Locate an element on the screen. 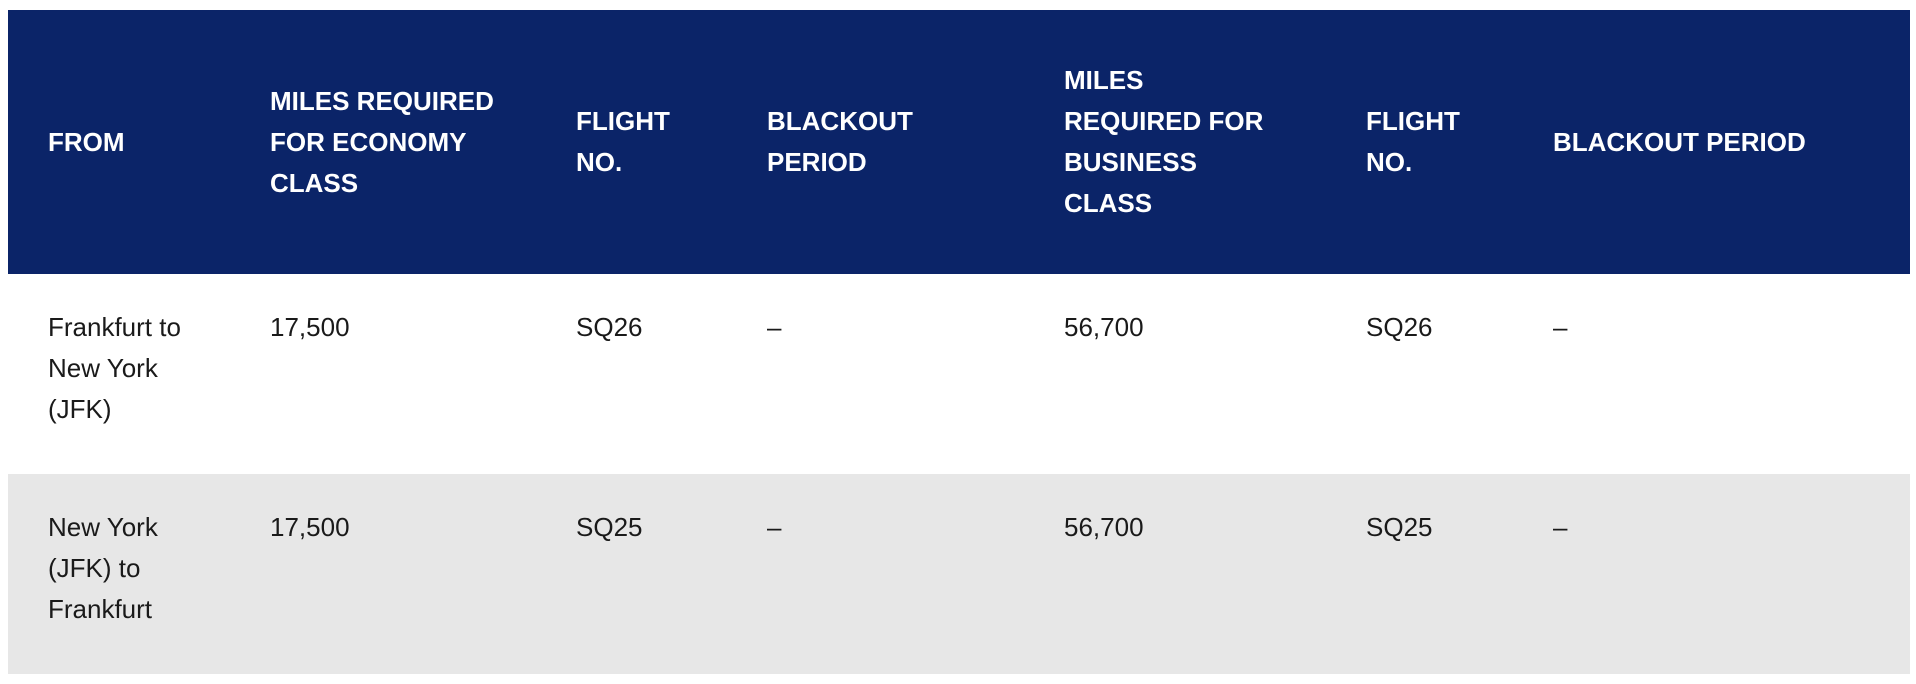 The image size is (1916, 684). cell-business-flight-no: SQ26 is located at coordinates (1399, 327).